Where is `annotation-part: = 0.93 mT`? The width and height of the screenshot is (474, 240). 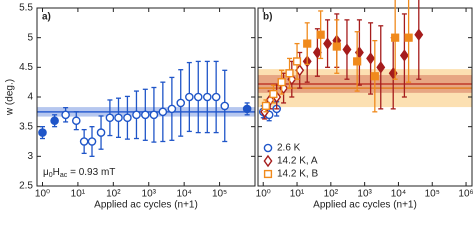
annotation-part: = 0.93 mT is located at coordinates (91, 172).